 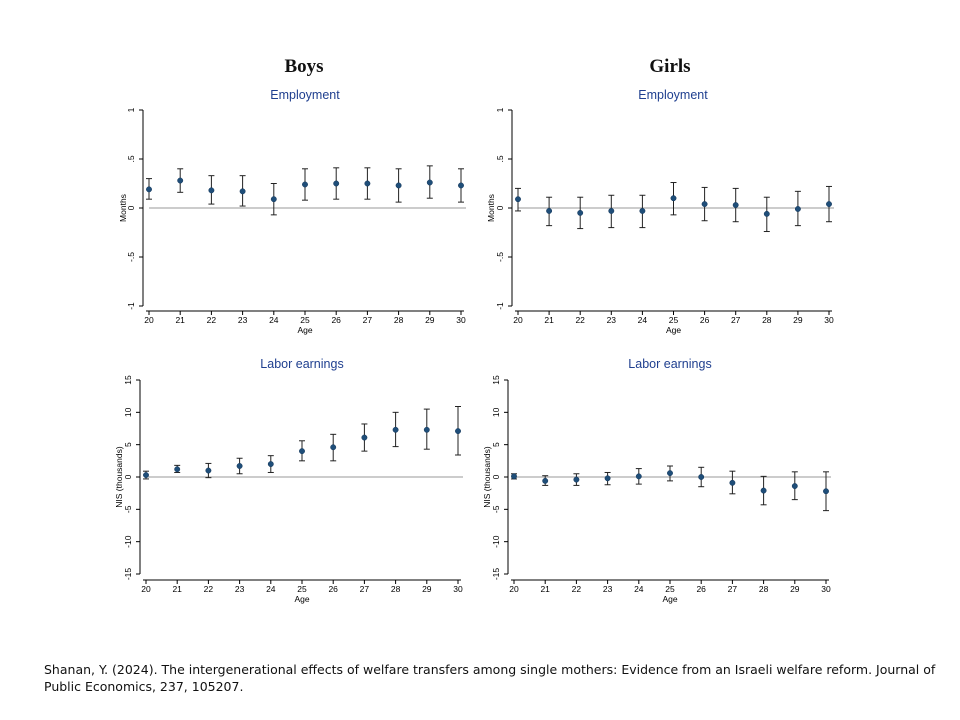 What do you see at coordinates (177, 589) in the screenshot?
I see `boys-earnings-x-tick-label: 21` at bounding box center [177, 589].